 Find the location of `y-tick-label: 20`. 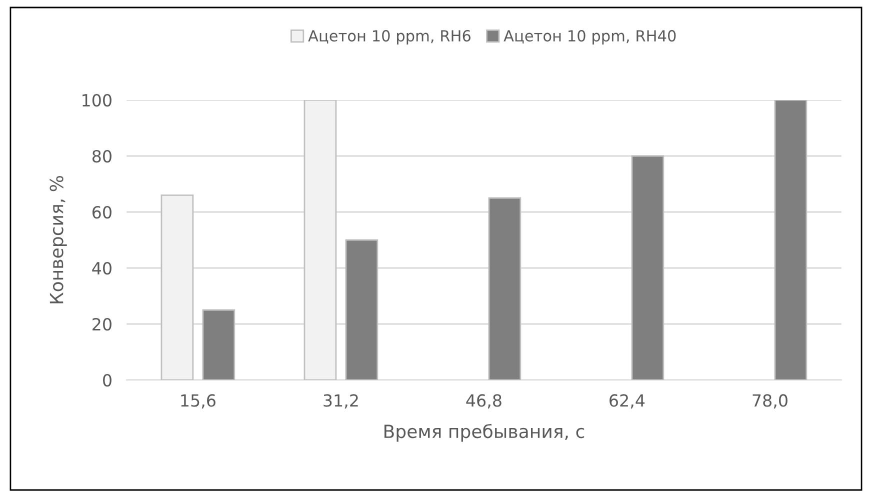

y-tick-label: 20 is located at coordinates (102, 324).